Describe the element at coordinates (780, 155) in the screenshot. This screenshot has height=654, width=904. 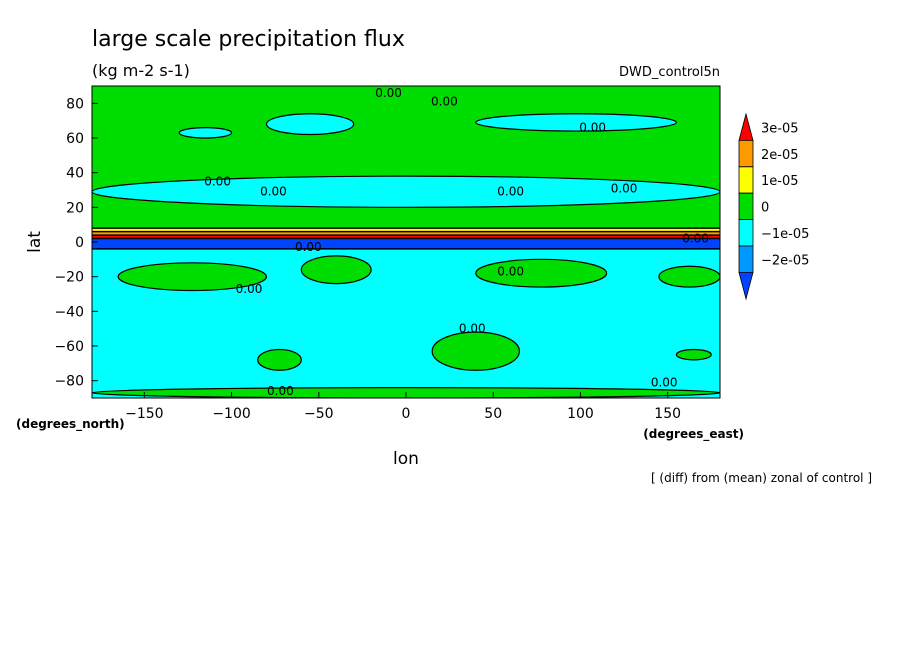
I see `colorbar-label-1: 2e-05` at that location.